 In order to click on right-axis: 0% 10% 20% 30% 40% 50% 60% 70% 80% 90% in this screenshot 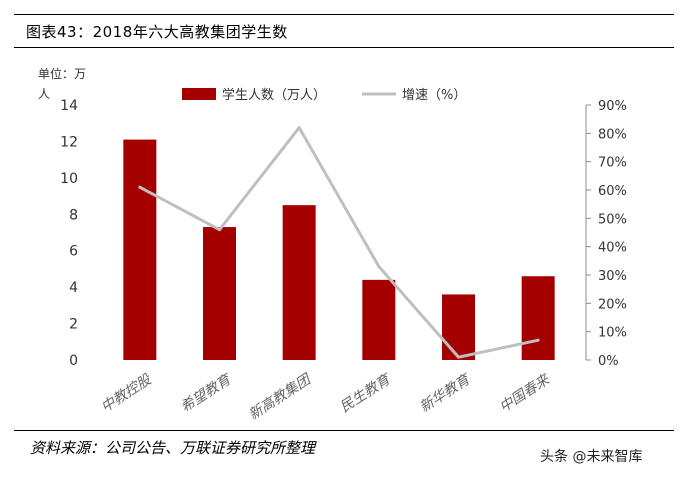, I will do `click(606, 234)`.